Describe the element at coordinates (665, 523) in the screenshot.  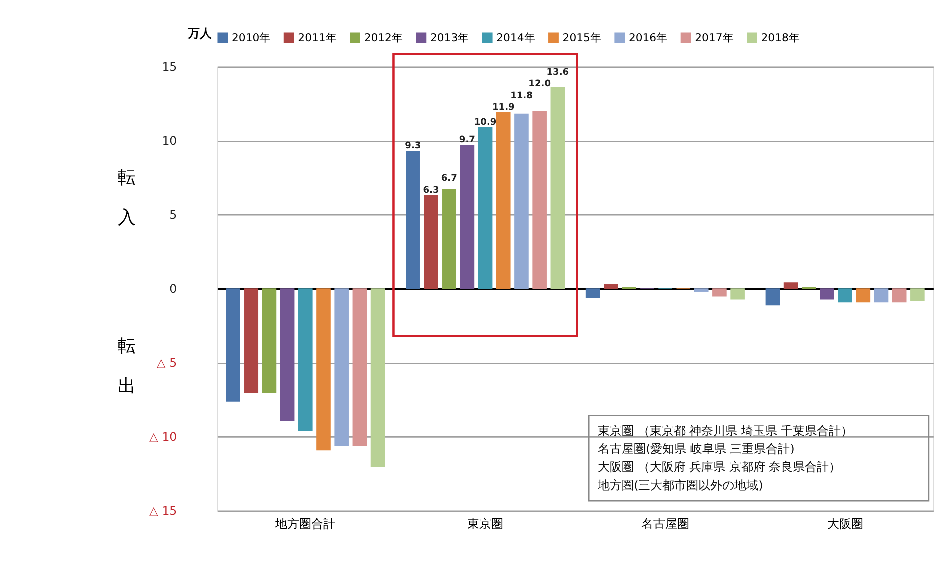
I see `x-tick-label: 名古屋圏` at that location.